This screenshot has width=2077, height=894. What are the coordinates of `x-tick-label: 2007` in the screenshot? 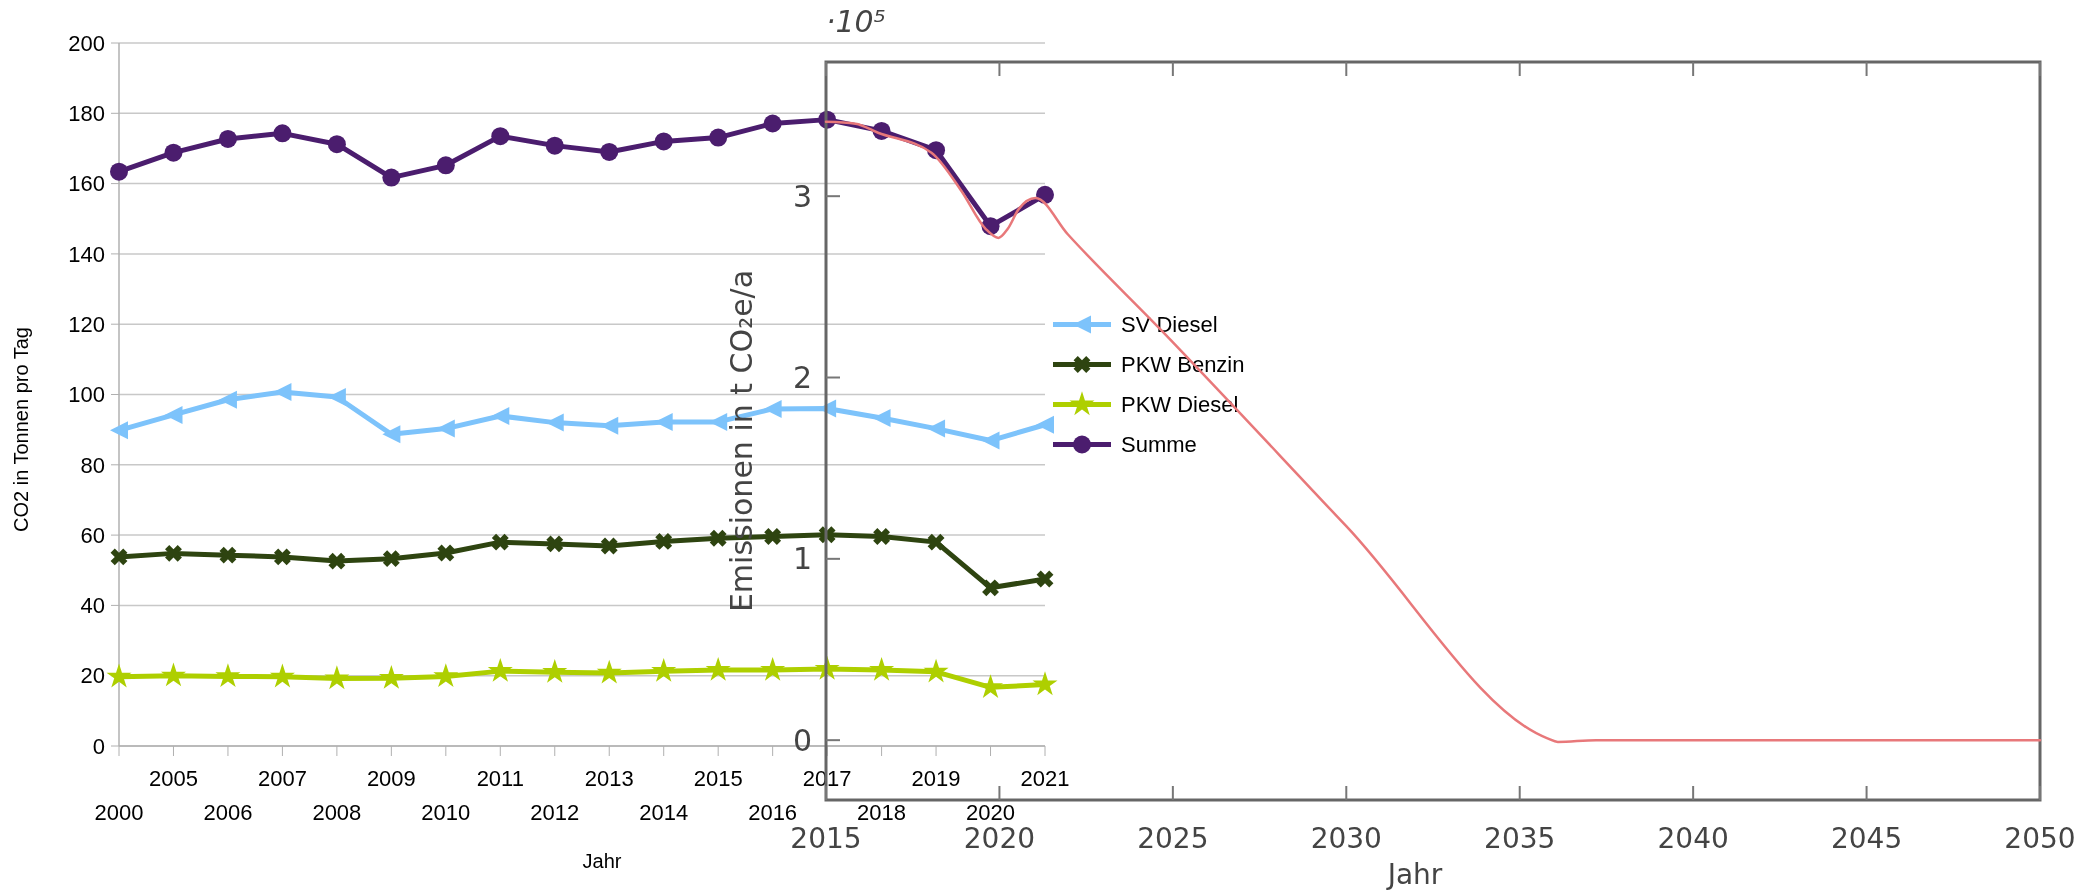 It's located at (282, 778).